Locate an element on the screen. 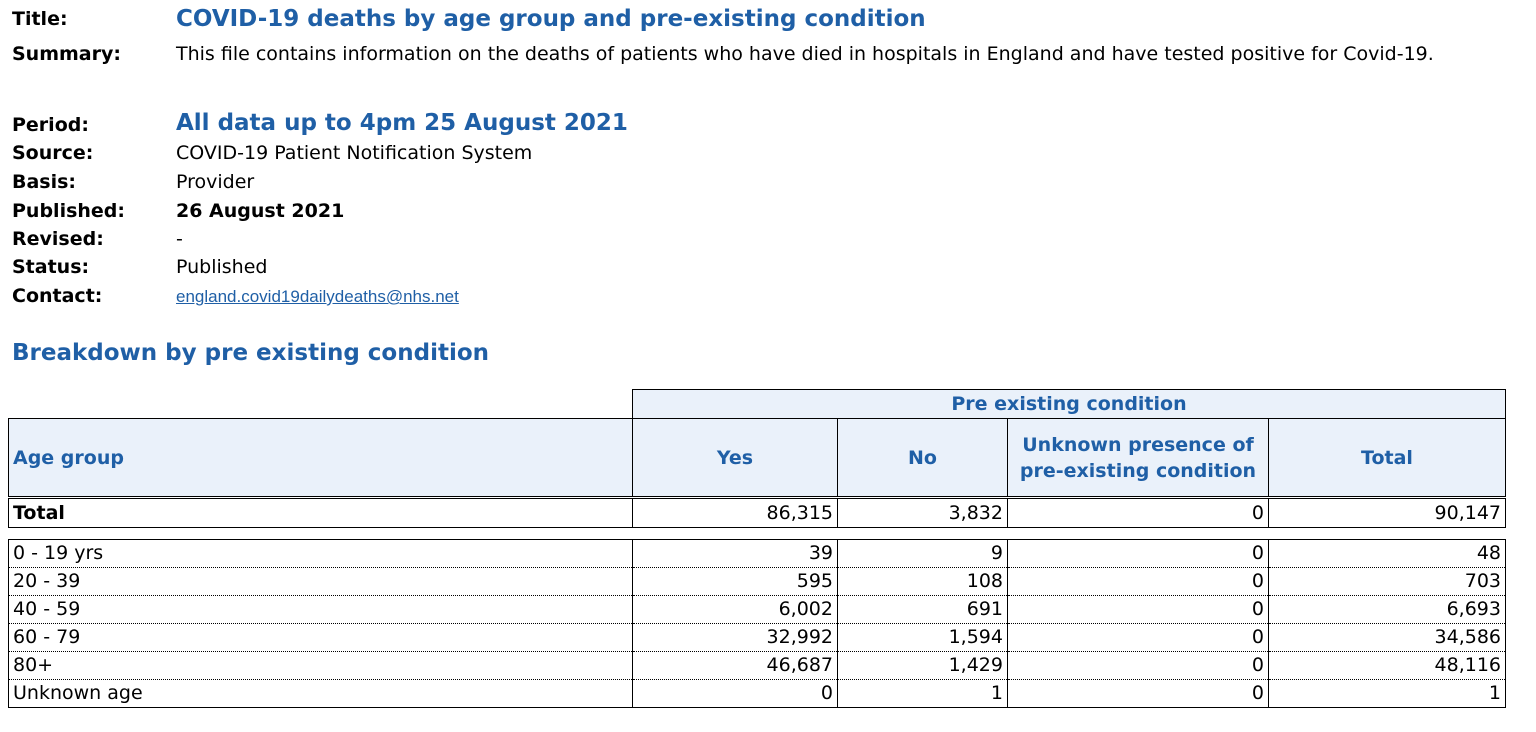 This screenshot has height=732, width=1536. group-header-row: Pre existing condition is located at coordinates (757, 404).